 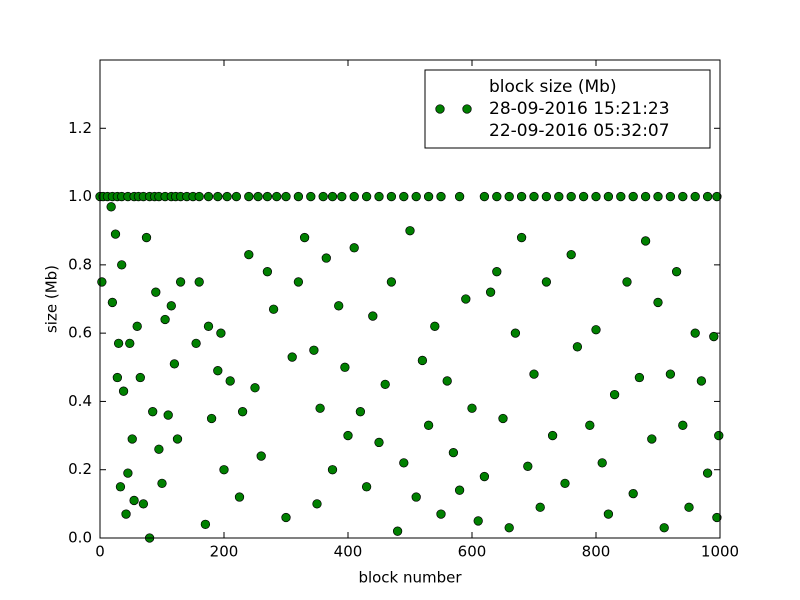 I want to click on legend-label: block size (Mb), so click(x=553, y=87).